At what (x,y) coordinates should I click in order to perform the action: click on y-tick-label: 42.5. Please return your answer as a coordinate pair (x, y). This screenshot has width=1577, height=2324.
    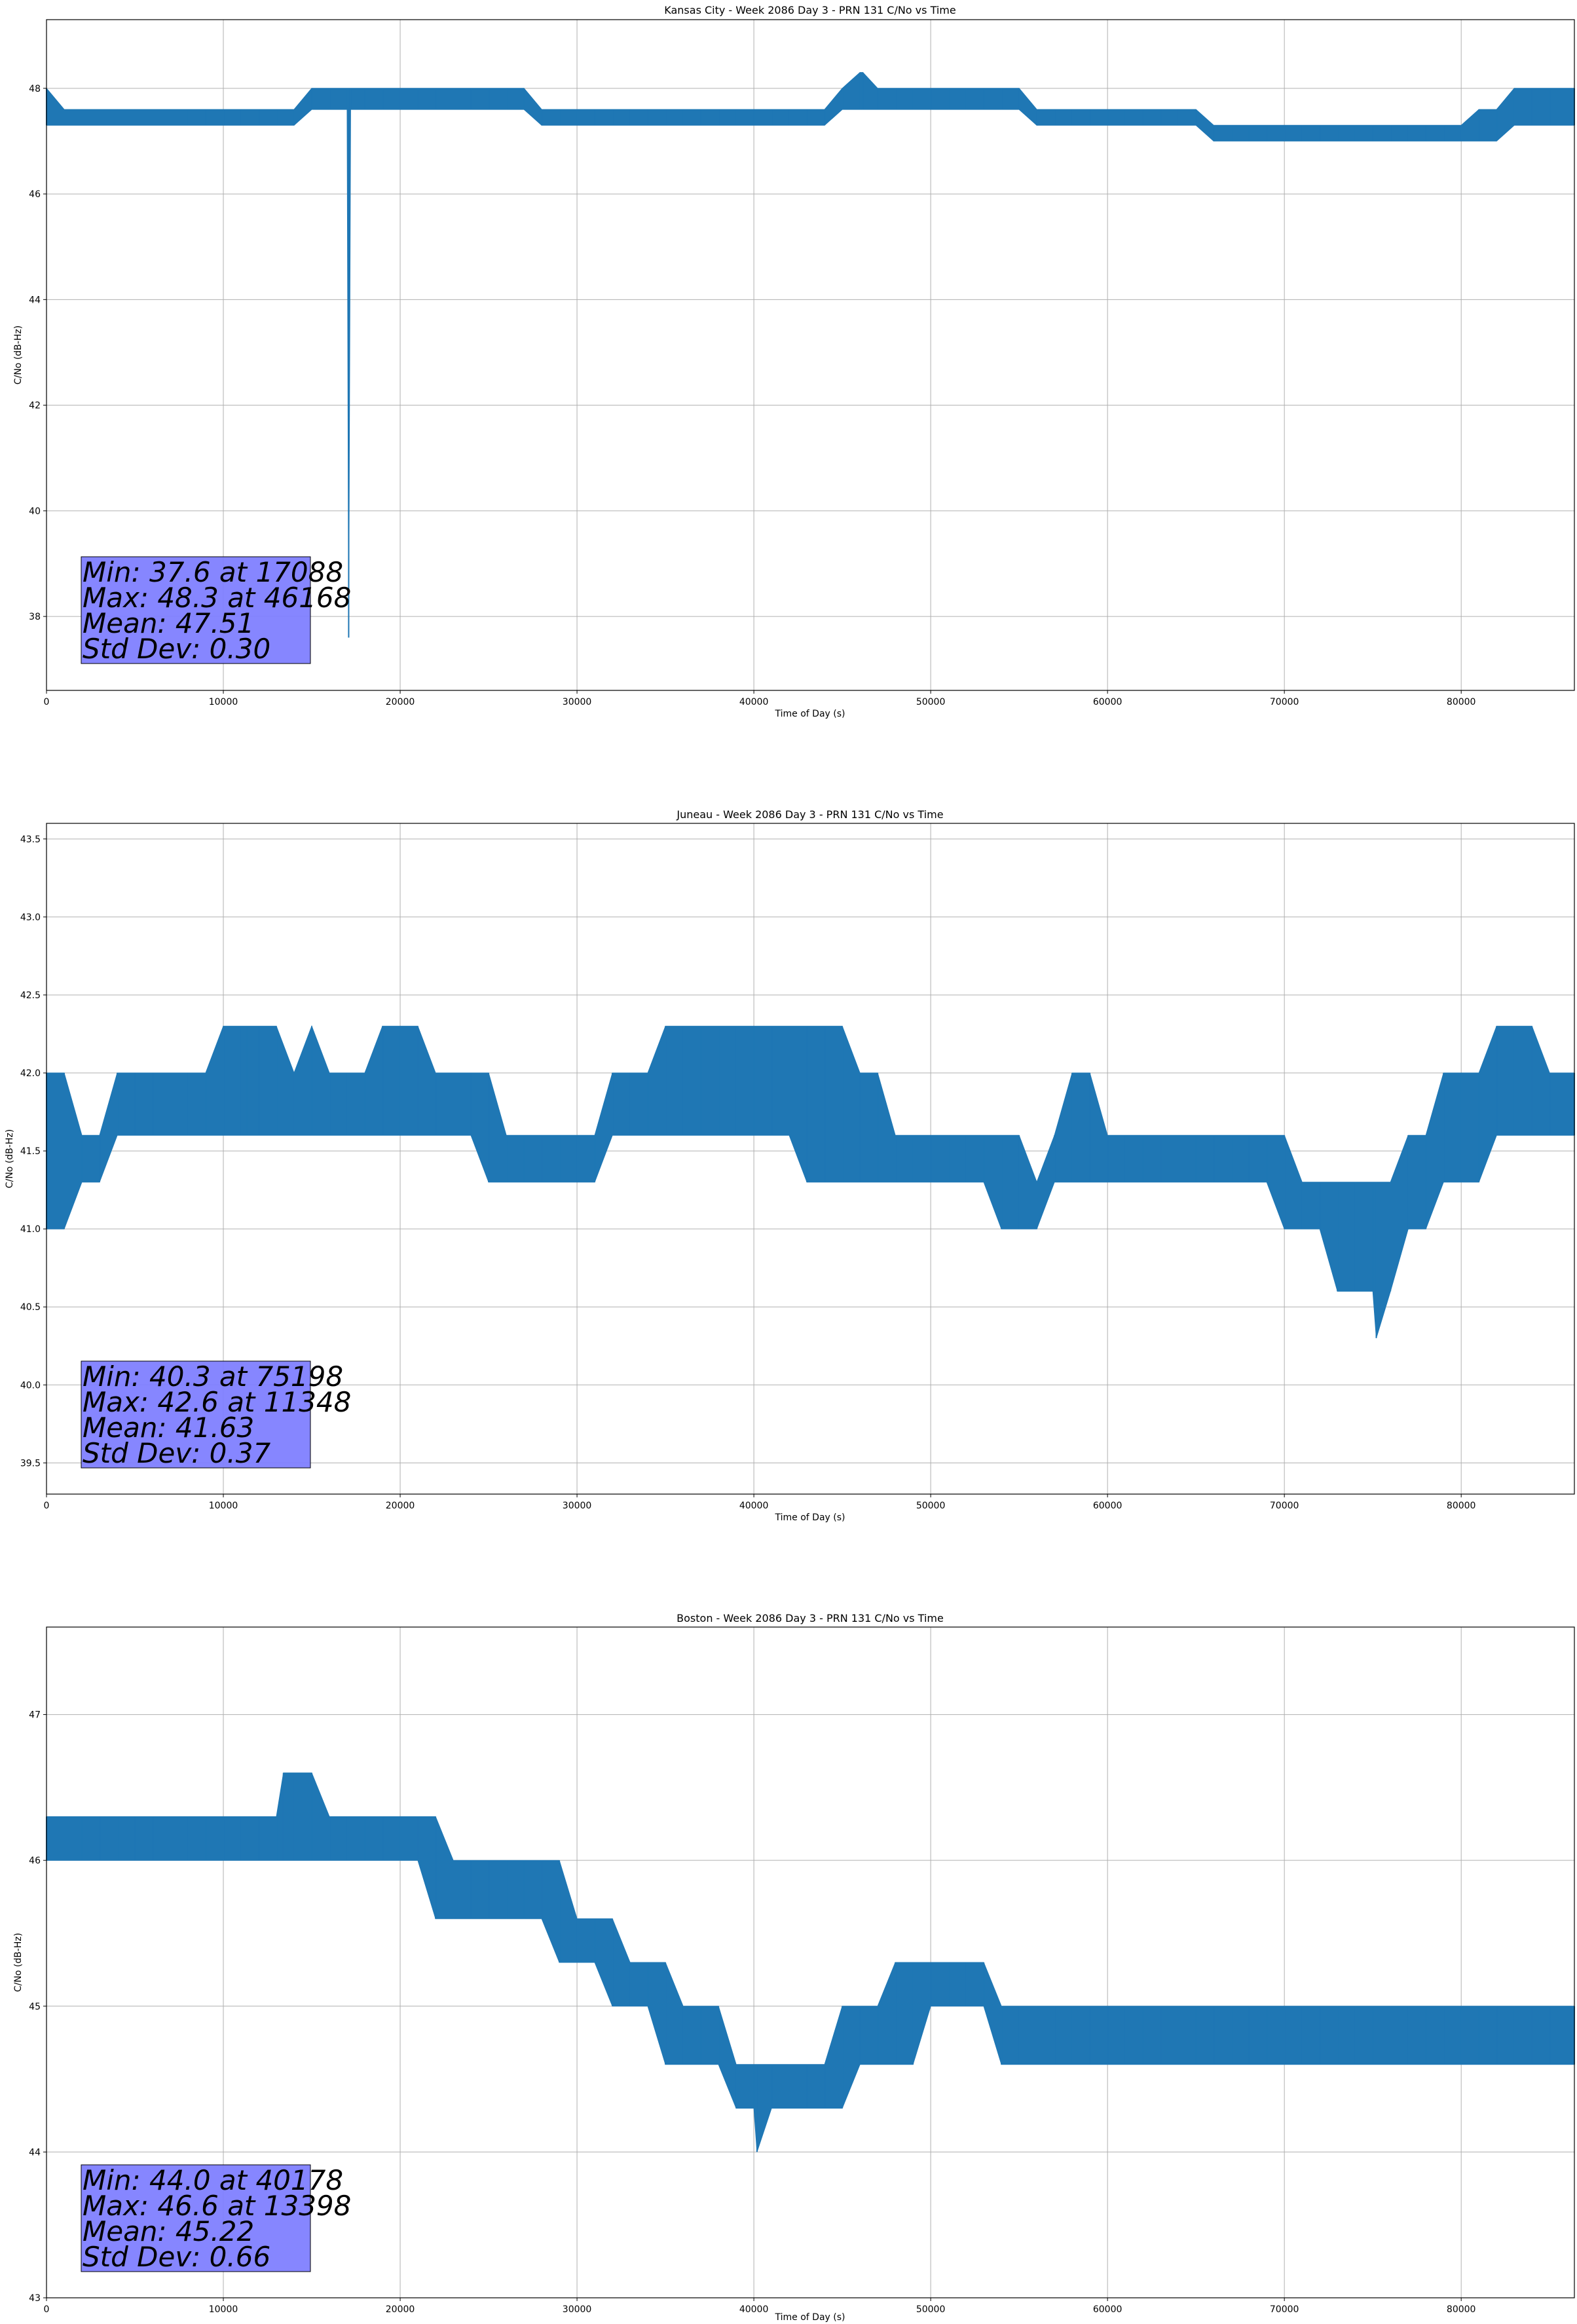
    Looking at the image, I should click on (30, 995).